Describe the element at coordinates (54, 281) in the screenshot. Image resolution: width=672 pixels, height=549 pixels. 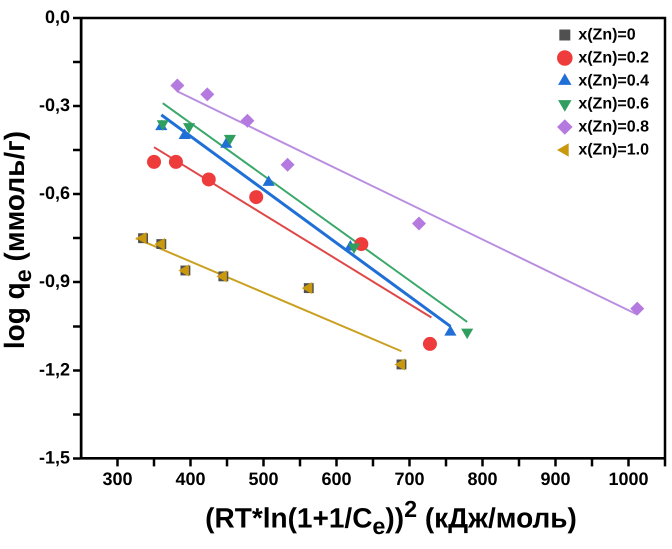
I see `y-tick-label: -0,9` at that location.